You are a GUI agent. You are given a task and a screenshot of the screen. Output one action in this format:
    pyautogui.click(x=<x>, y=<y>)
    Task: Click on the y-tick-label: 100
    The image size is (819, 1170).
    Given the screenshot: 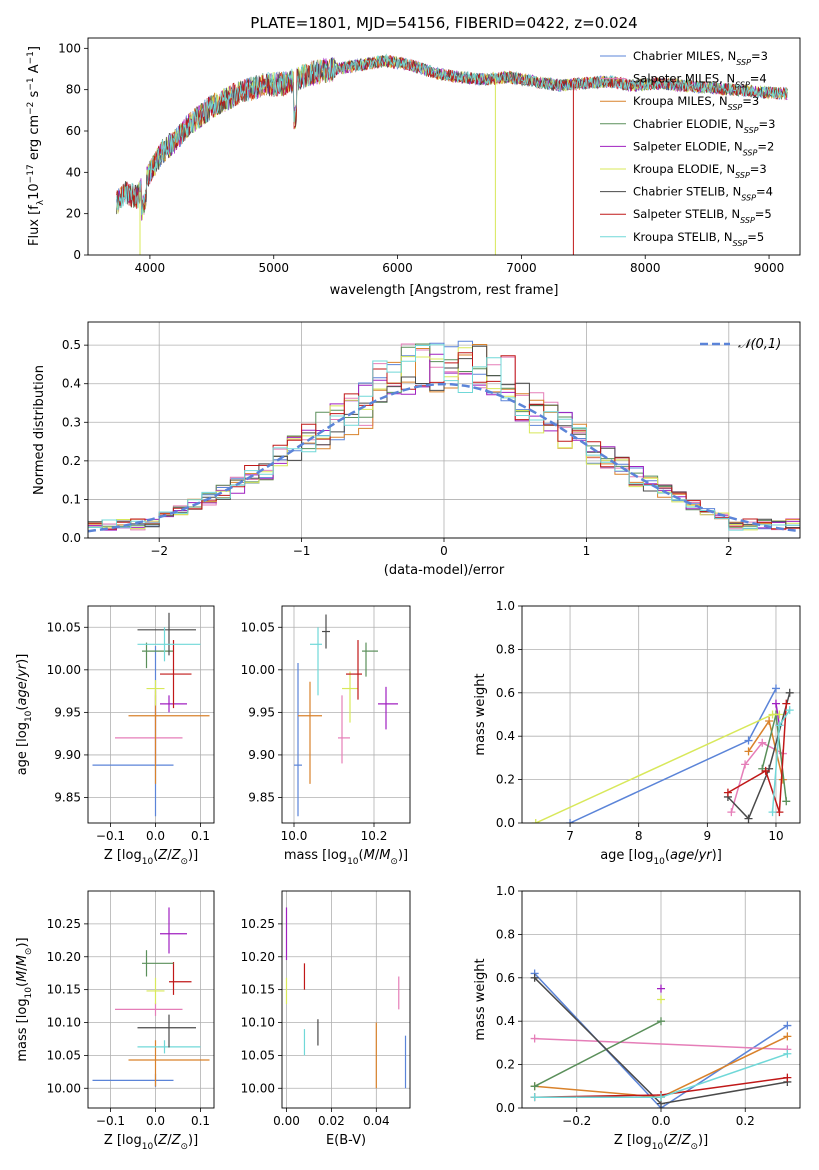 What is the action you would take?
    pyautogui.click(x=69, y=48)
    